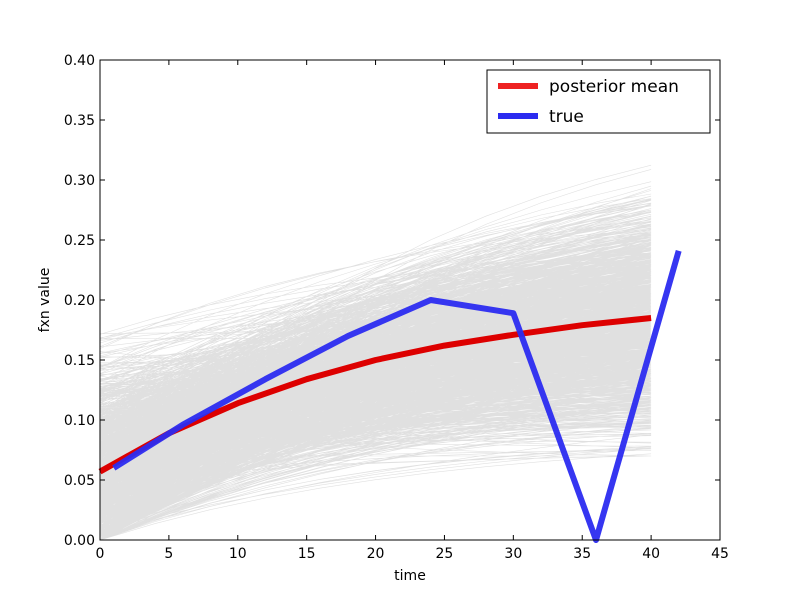 This screenshot has height=600, width=800. I want to click on legend-box, so click(598, 101).